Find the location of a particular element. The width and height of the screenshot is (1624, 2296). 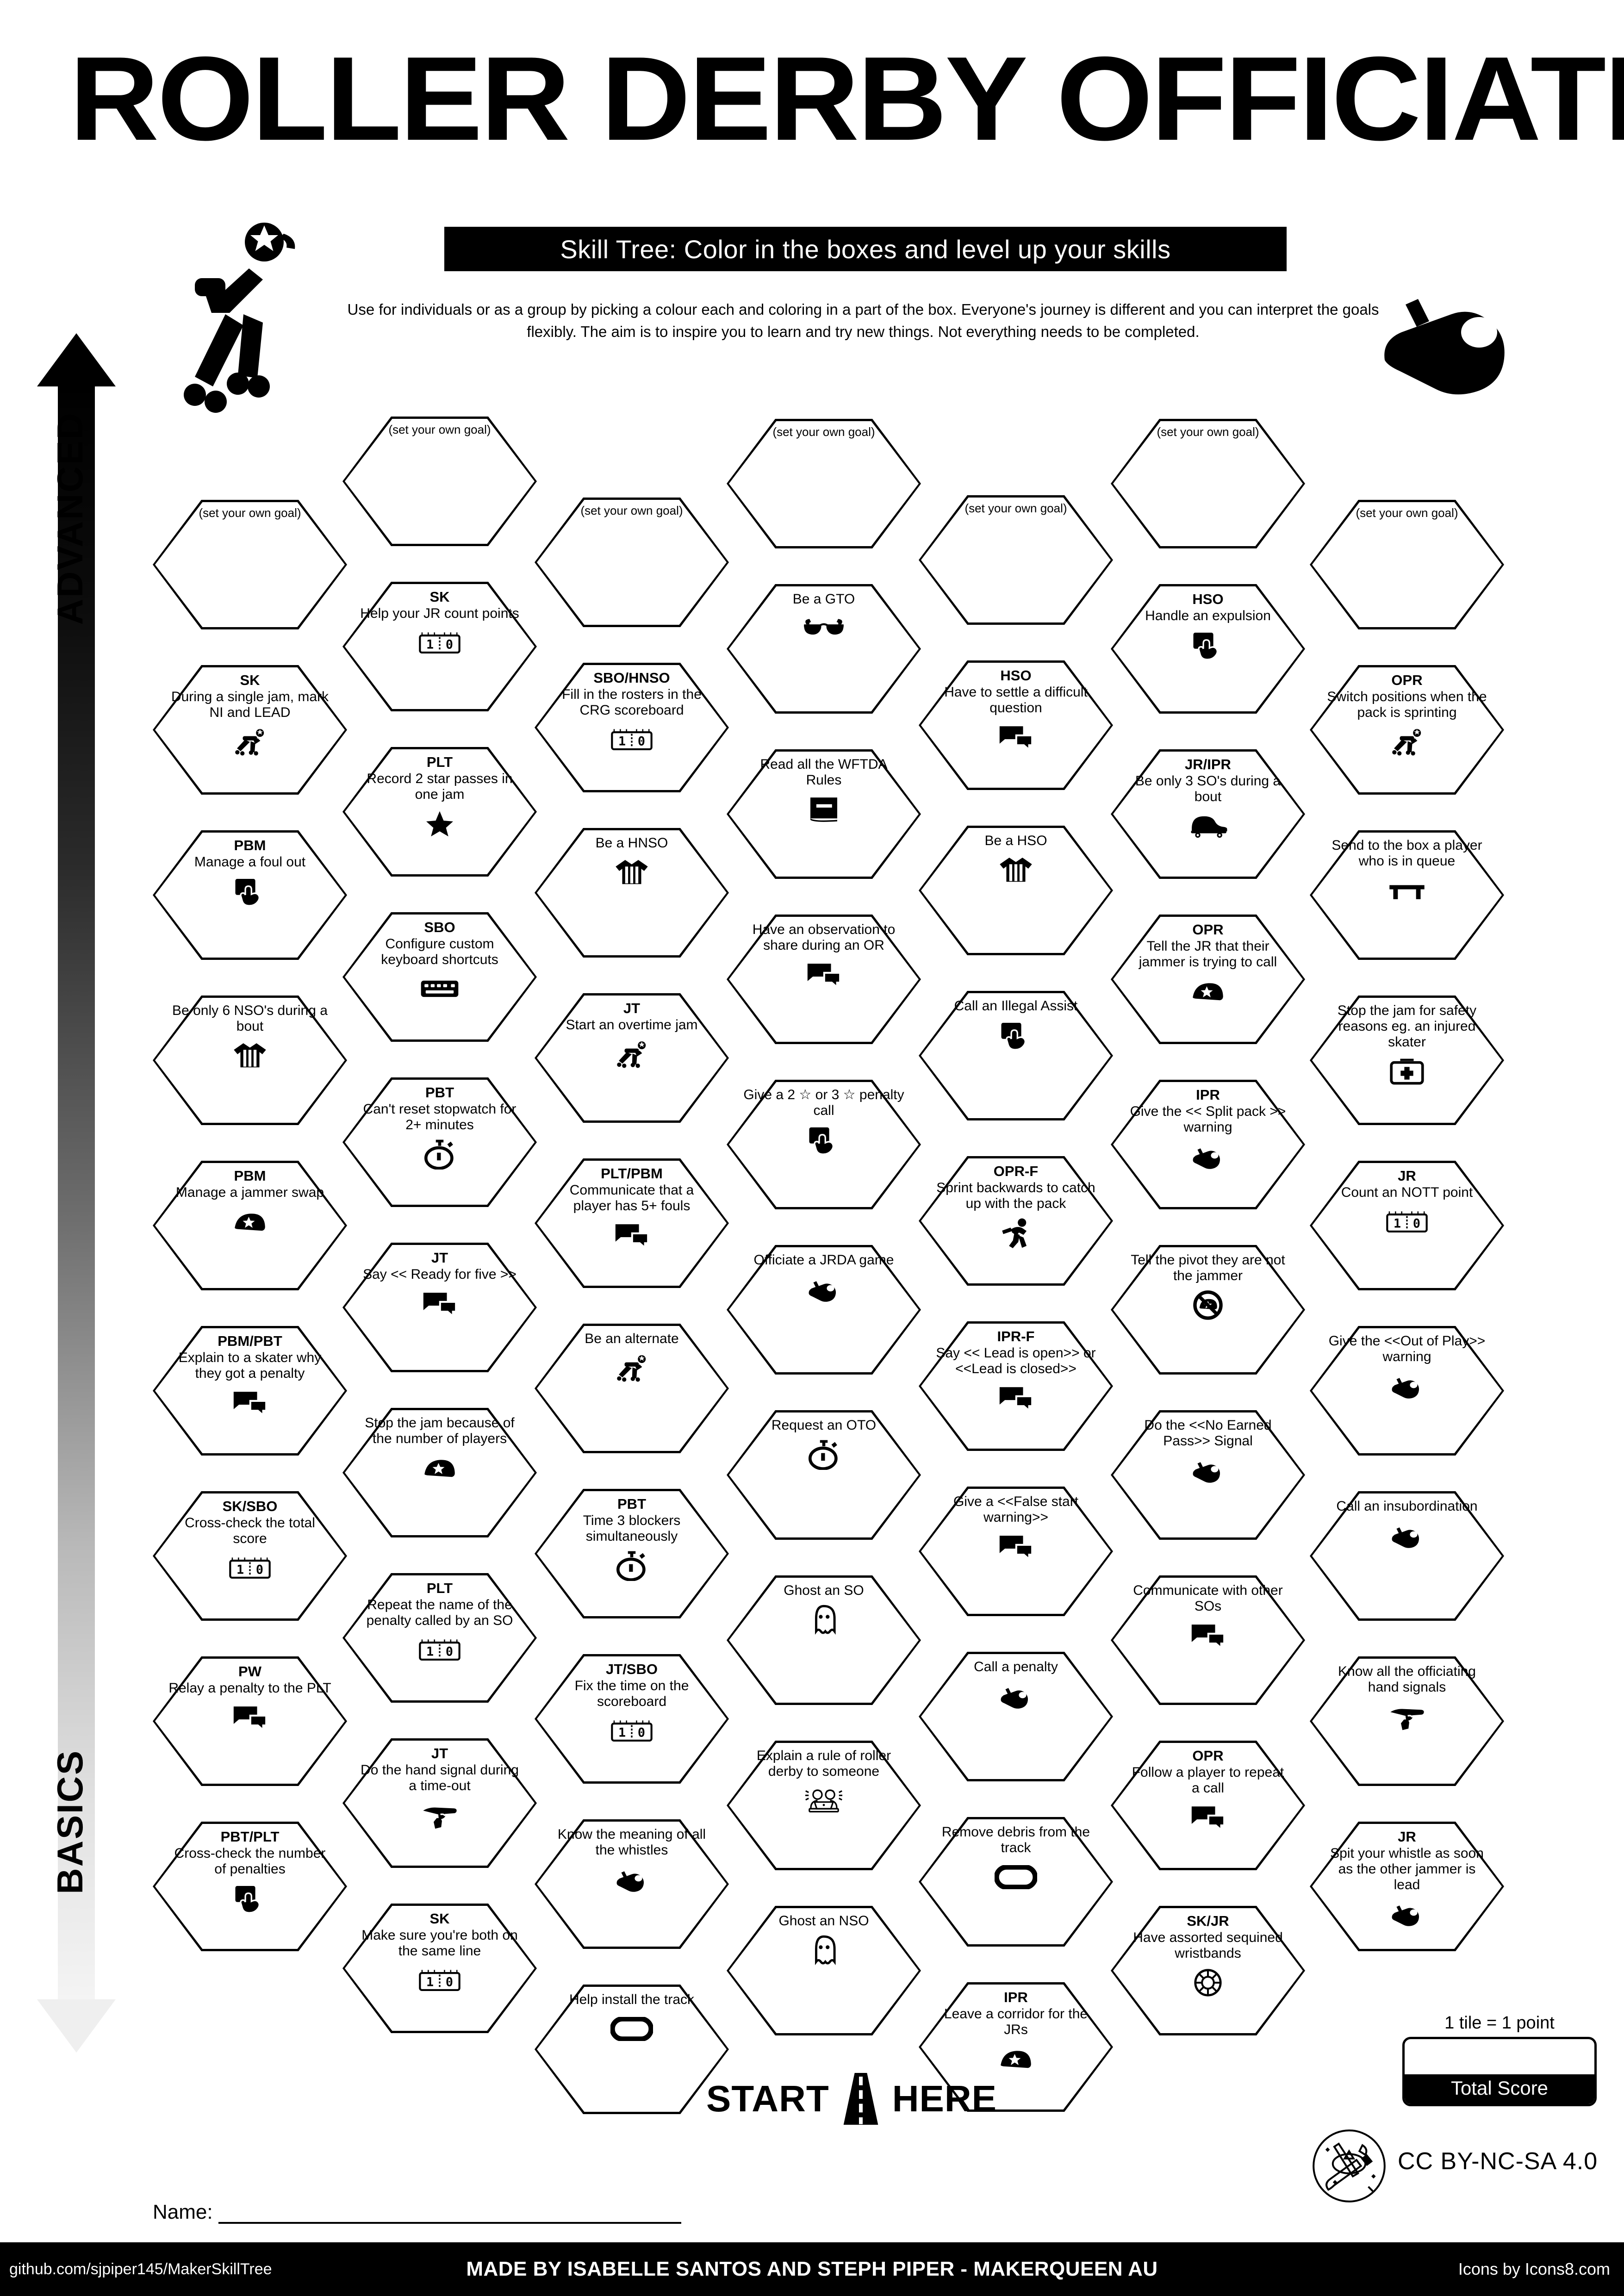

skill-tile: JT/SBO Fix the time on the scoreboard 1 0 is located at coordinates (632, 1719).